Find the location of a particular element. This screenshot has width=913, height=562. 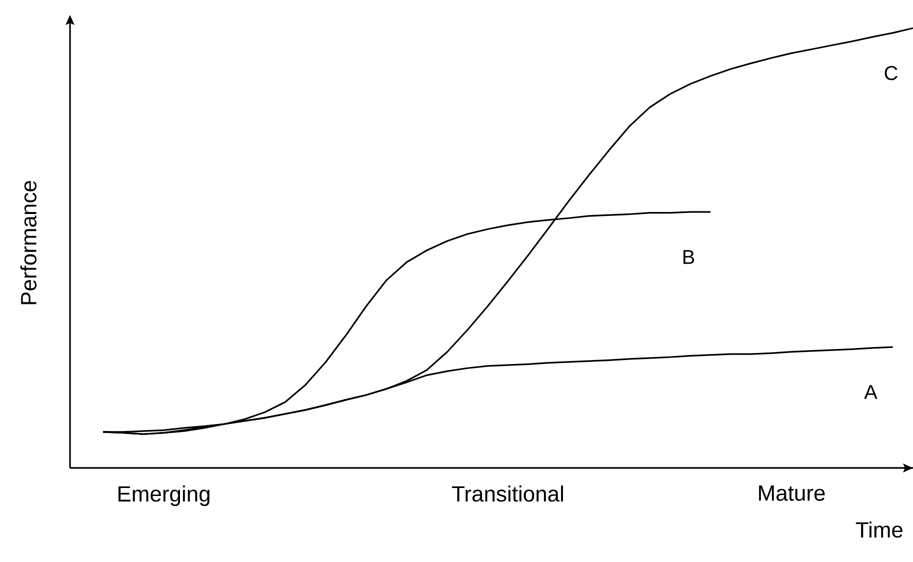

series-label: B is located at coordinates (688, 257).